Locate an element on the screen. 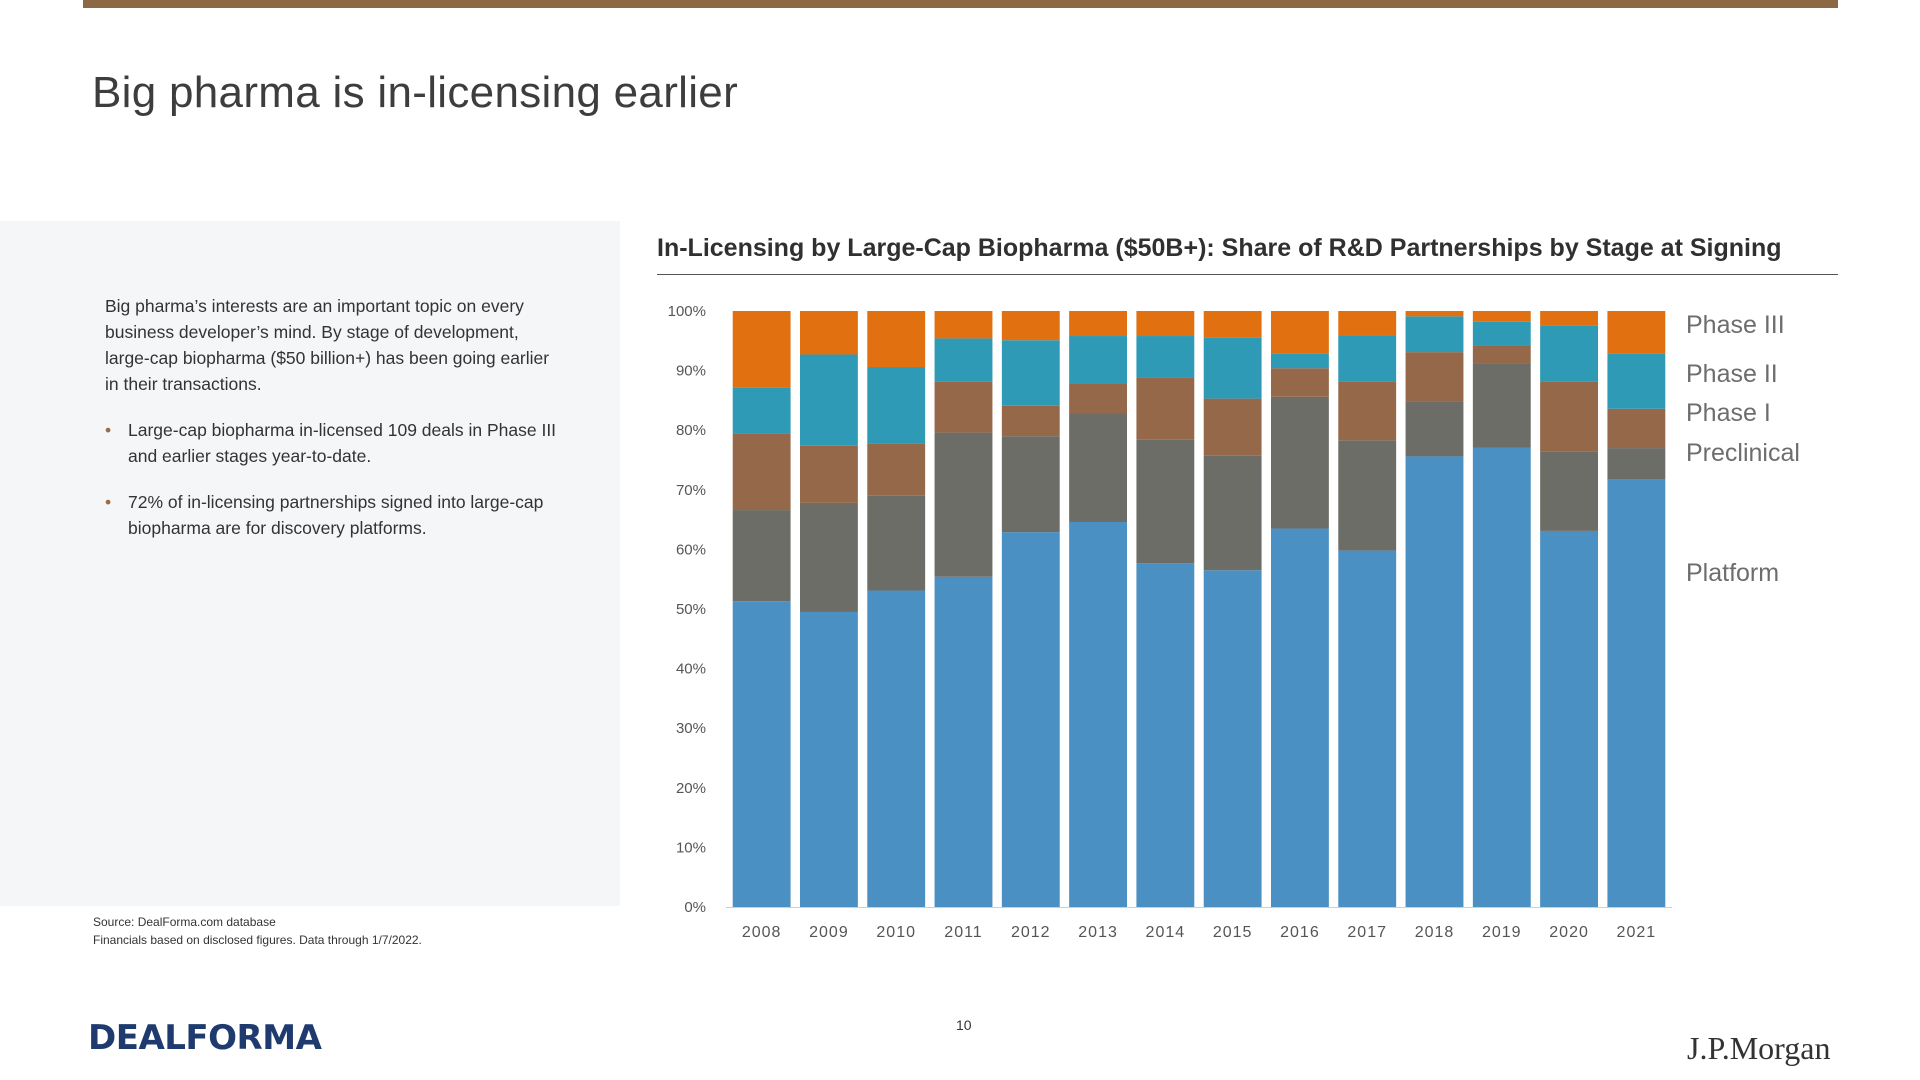  y-tick-label: 100% is located at coordinates (687, 311).